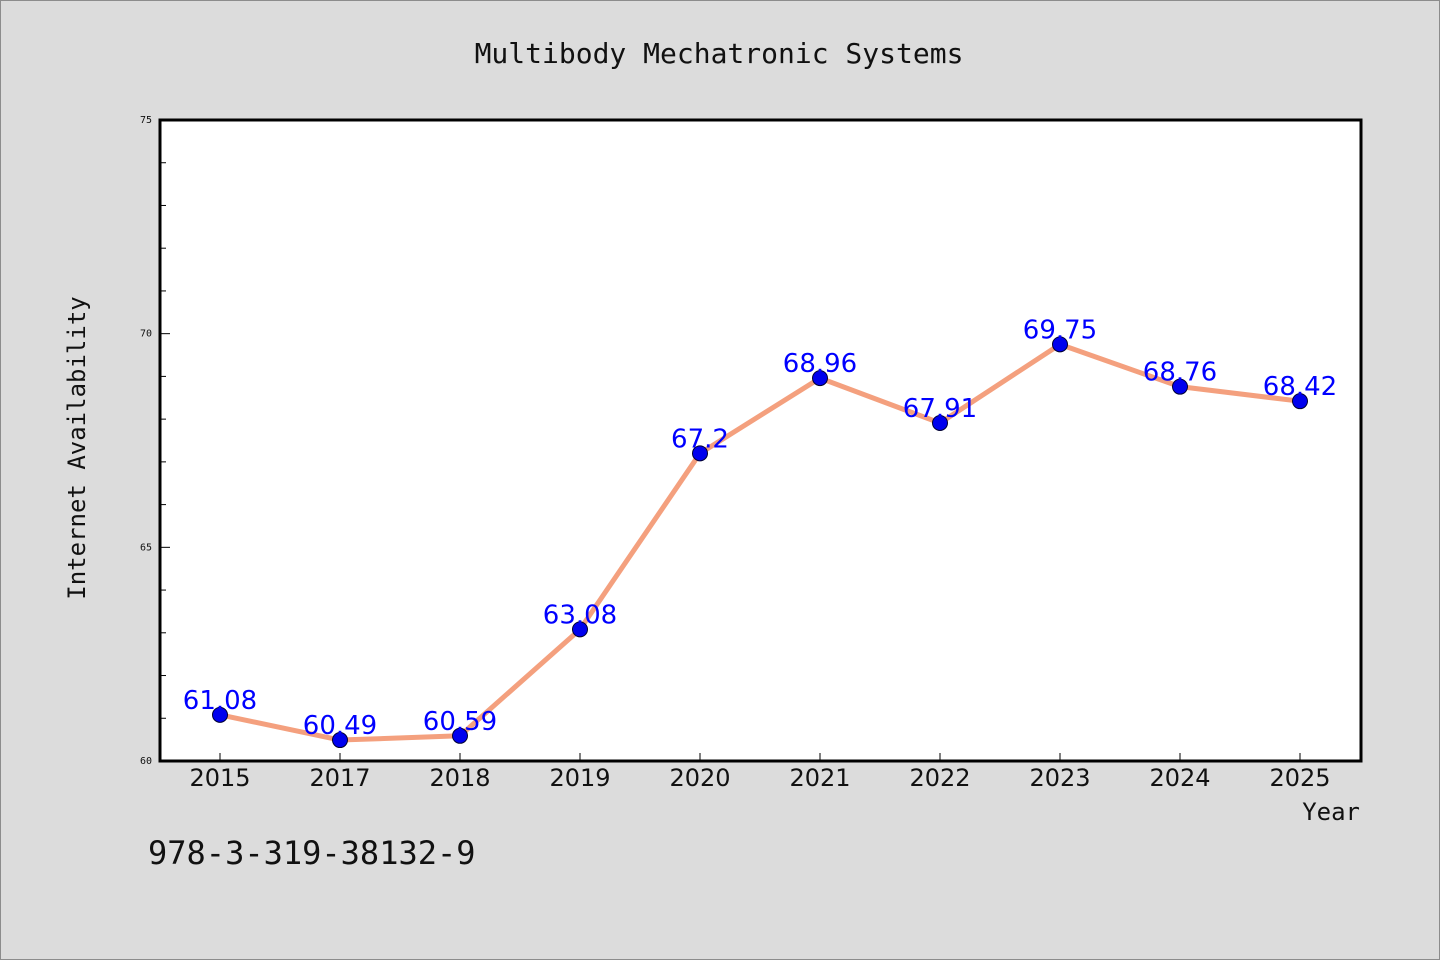  I want to click on data-label: 61.08, so click(220, 701).